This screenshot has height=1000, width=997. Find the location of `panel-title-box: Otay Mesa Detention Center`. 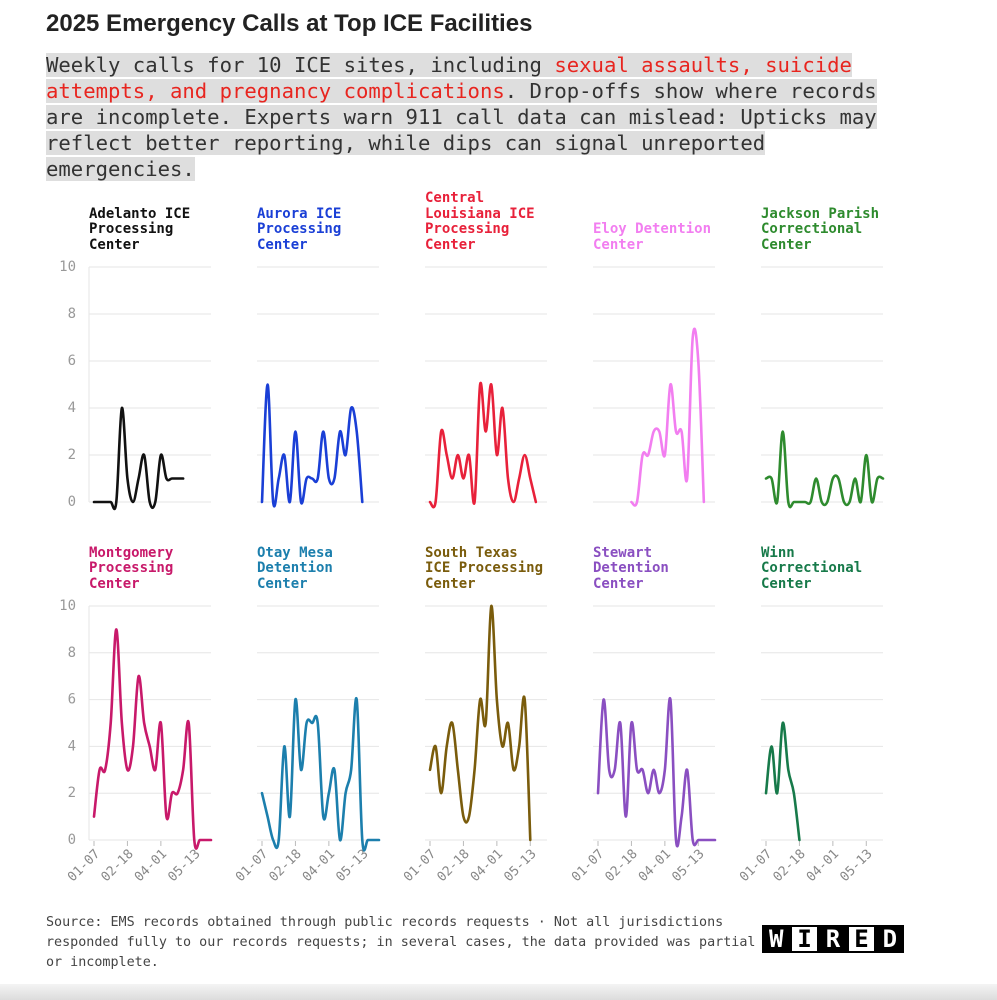

panel-title-box: Otay Mesa Detention Center is located at coordinates (320, 560).